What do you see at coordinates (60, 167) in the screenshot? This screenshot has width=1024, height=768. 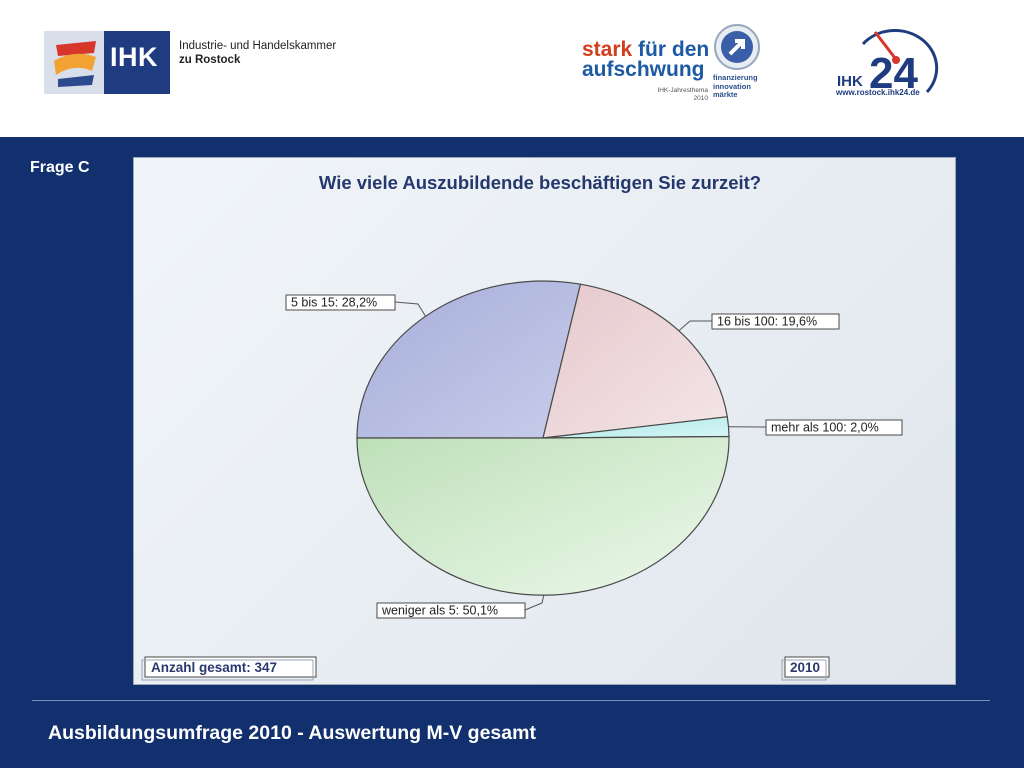 I see `question-label: Frage C` at bounding box center [60, 167].